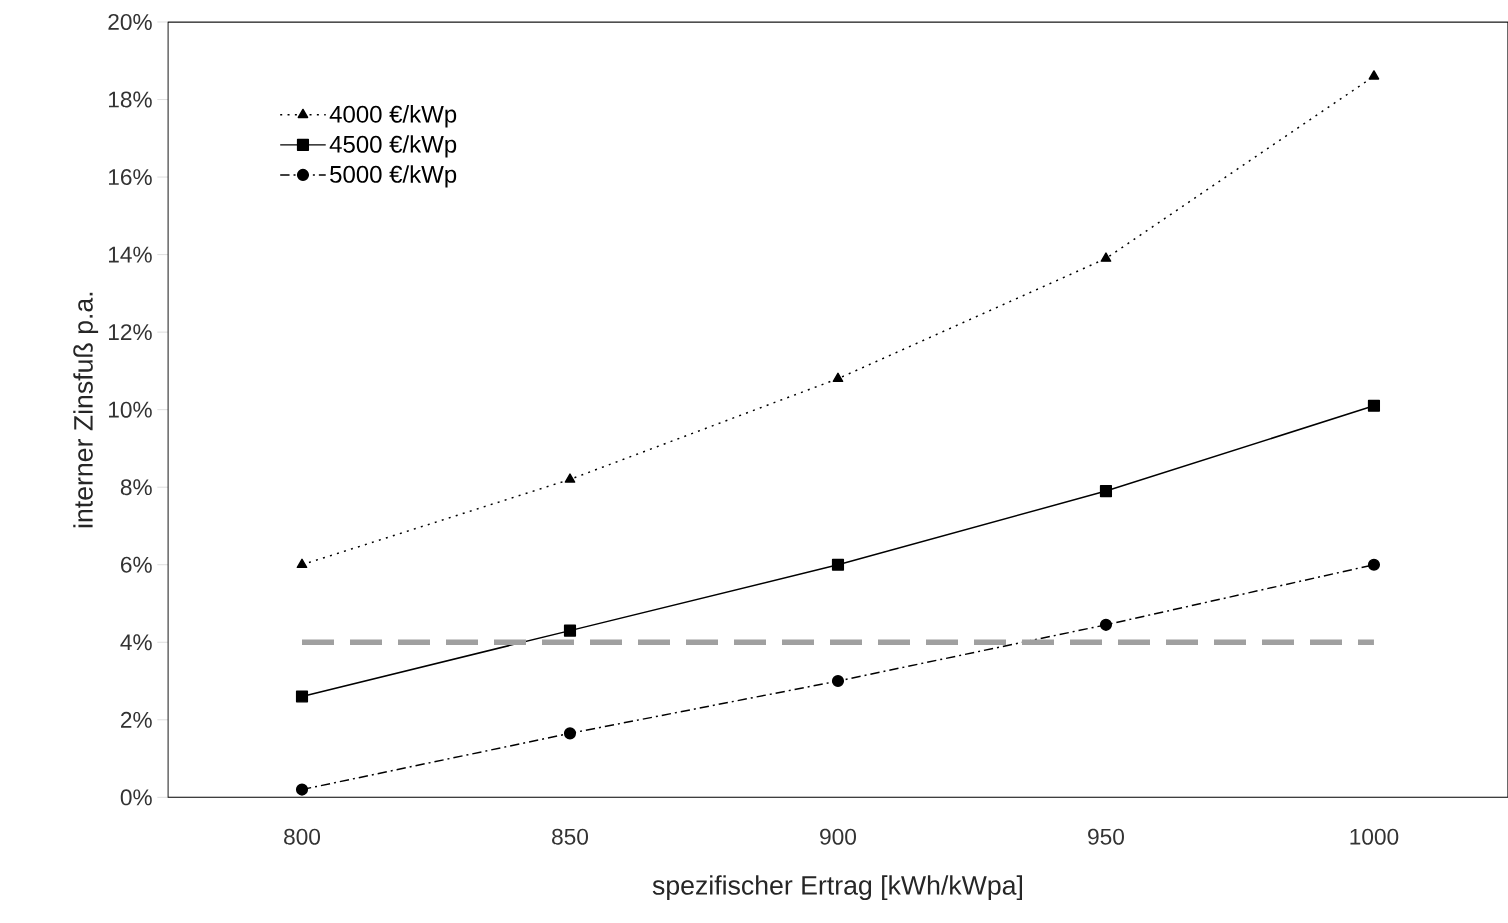 This screenshot has width=1508, height=923. Describe the element at coordinates (302, 836) in the screenshot. I see `x-tick-label: 800` at that location.